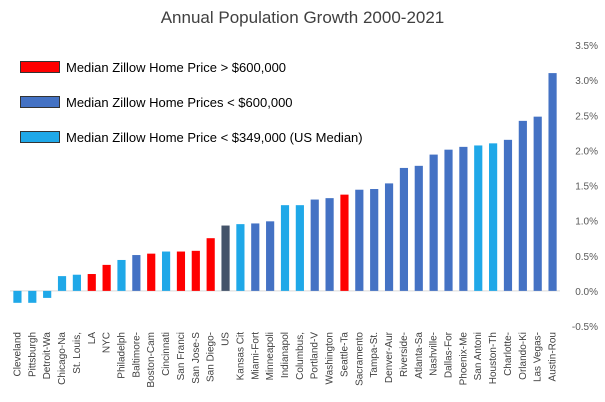 This screenshot has height=402, width=605. Describe the element at coordinates (285, 355) in the screenshot. I see `x-tick-label: Indianapol` at that location.